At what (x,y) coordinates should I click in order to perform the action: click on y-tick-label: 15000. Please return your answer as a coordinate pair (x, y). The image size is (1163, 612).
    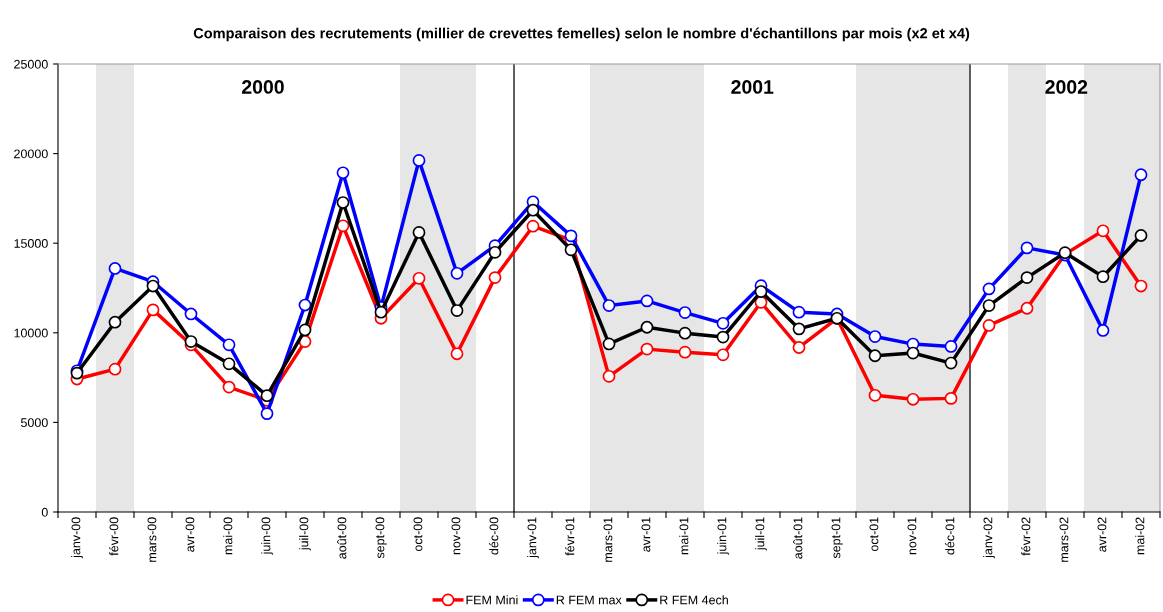
    Looking at the image, I should click on (31, 243).